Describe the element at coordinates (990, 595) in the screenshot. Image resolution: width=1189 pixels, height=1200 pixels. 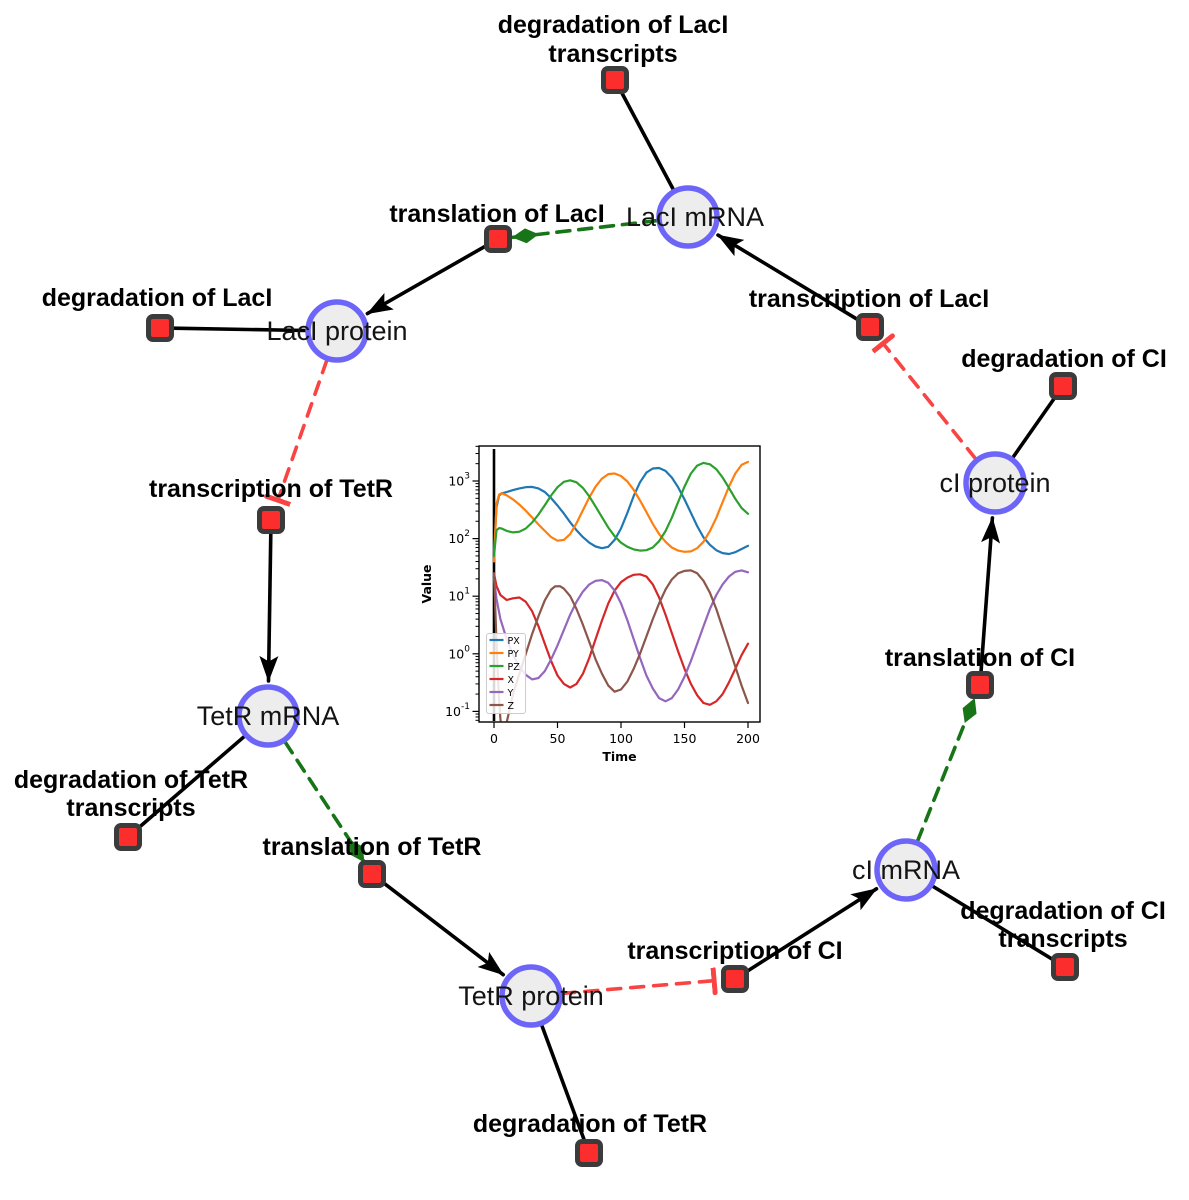
I see `edge-product-translation_ci-ci_protein` at that location.